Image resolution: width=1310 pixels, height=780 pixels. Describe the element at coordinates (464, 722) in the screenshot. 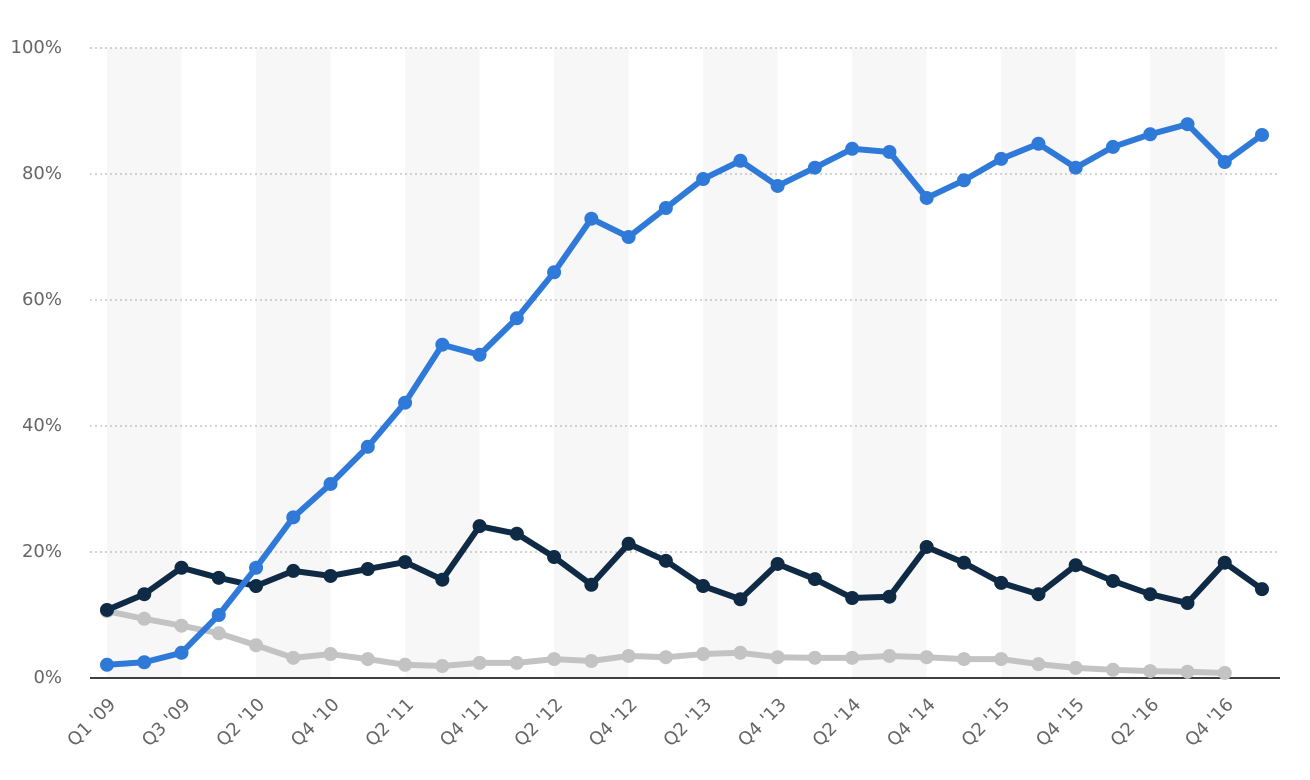

I see `x-tick-label: Q4 '11` at that location.